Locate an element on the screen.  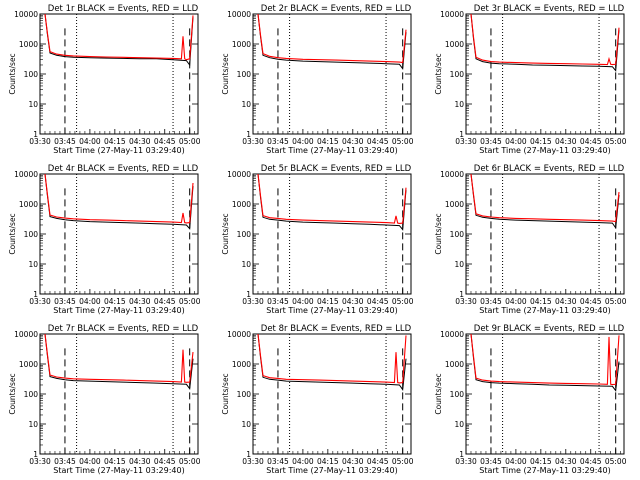
chart-title: Det 3r BLACK = Events, RED = LLD is located at coordinates (549, 9).